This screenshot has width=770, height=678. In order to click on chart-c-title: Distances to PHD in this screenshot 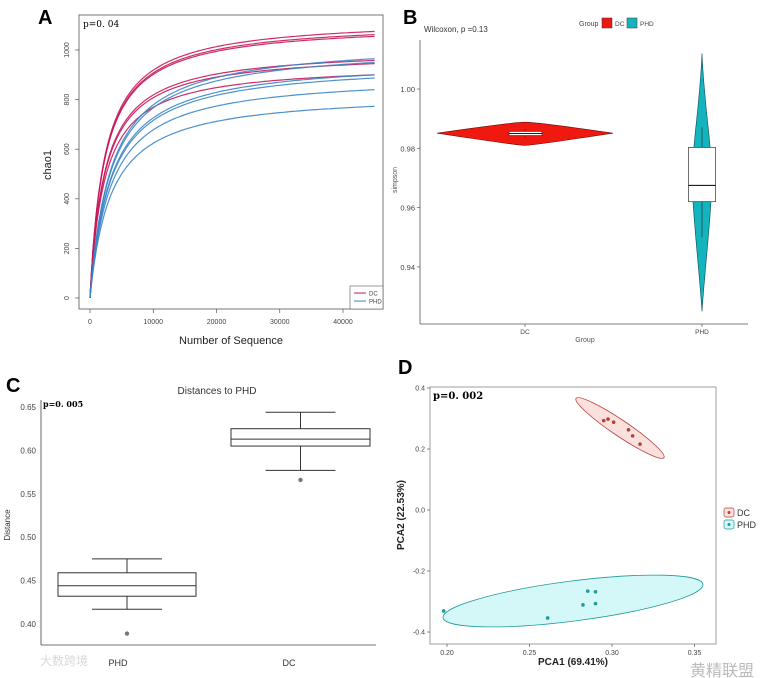, I will do `click(217, 391)`.